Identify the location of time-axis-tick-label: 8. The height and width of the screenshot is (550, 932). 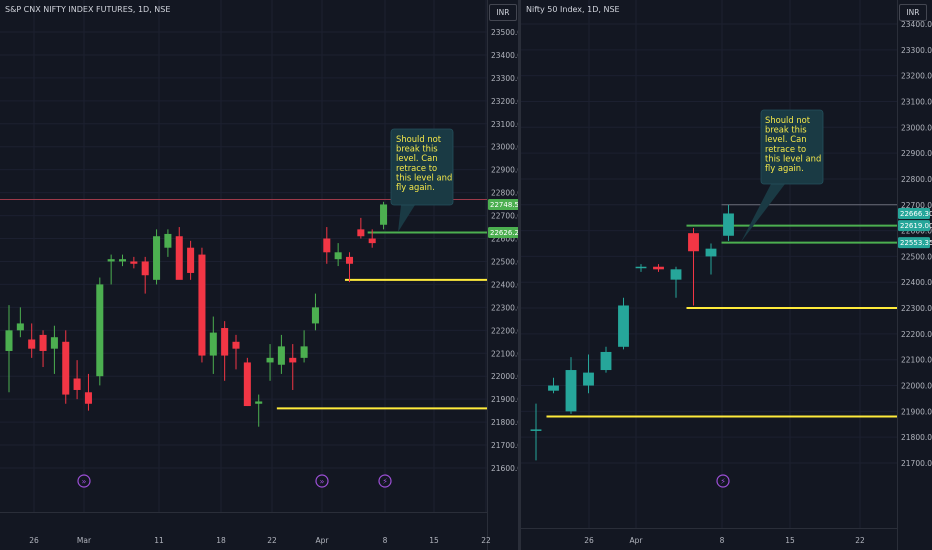
(722, 540).